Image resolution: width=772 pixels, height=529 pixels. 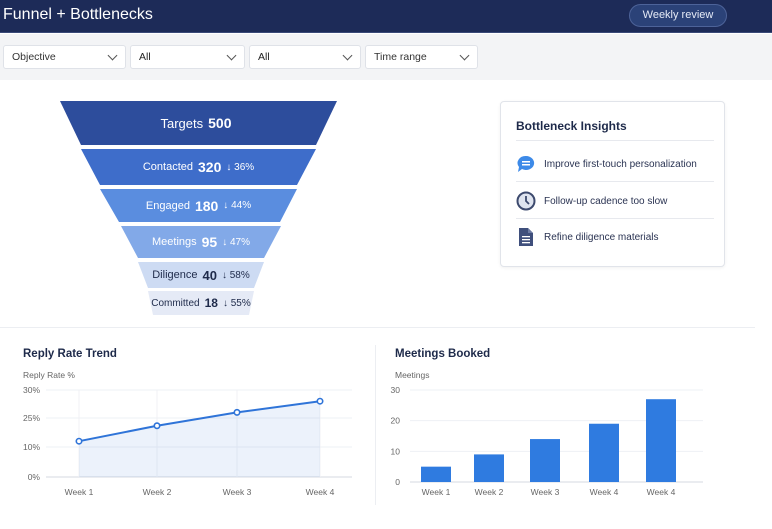 I want to click on stage-label: Targets, so click(x=182, y=123).